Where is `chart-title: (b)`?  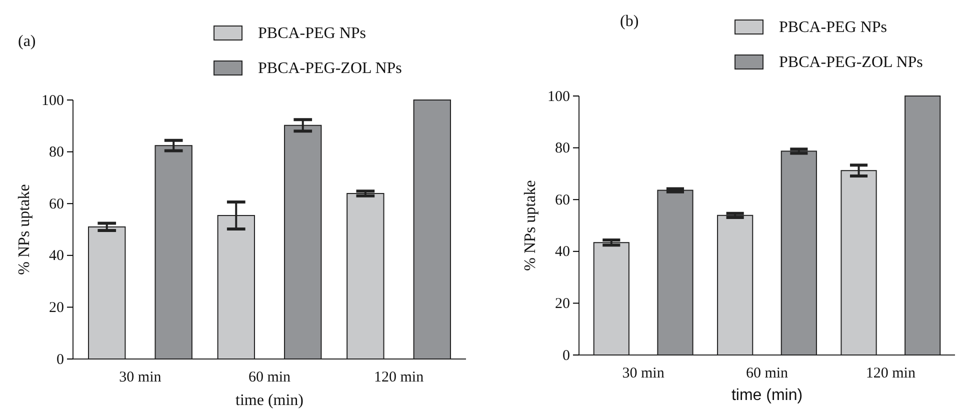 chart-title: (b) is located at coordinates (629, 21).